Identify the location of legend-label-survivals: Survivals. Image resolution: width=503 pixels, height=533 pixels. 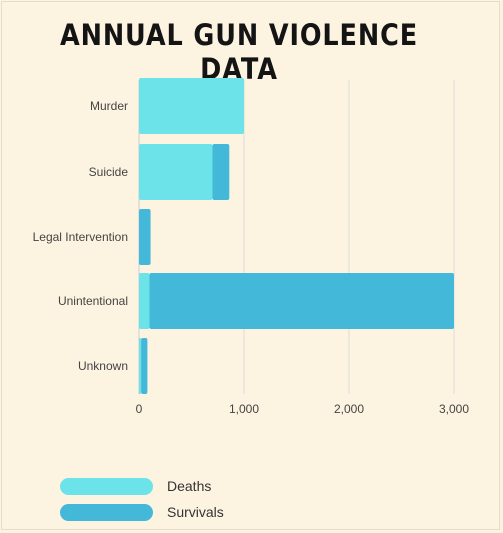
(195, 512).